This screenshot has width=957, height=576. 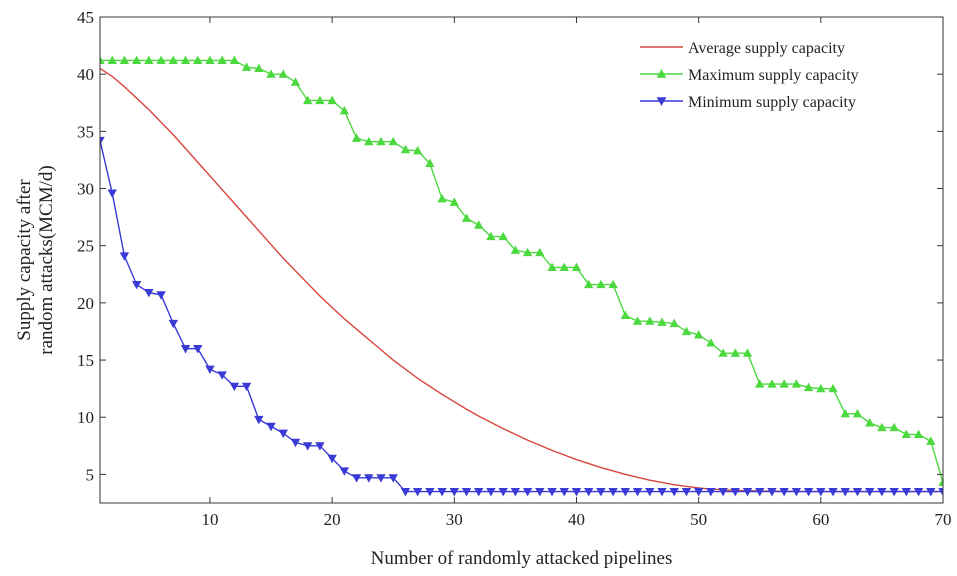 I want to click on y-axis-label-line-1: Supply capacity after, so click(x=24, y=260).